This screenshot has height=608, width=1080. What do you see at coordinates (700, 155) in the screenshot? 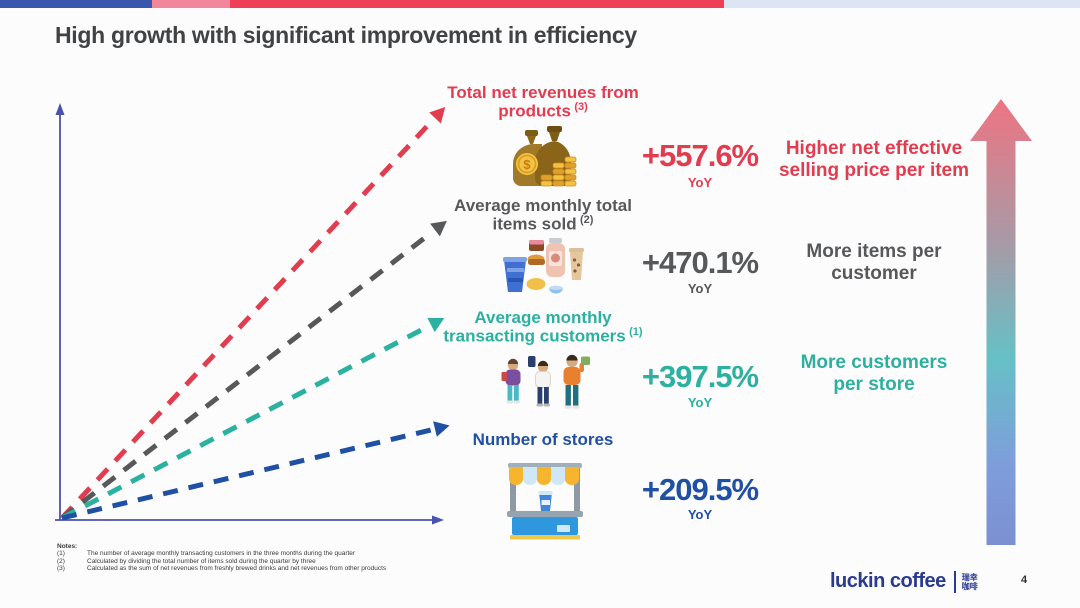
I see `metric-value-revenues: +557.6%` at bounding box center [700, 155].